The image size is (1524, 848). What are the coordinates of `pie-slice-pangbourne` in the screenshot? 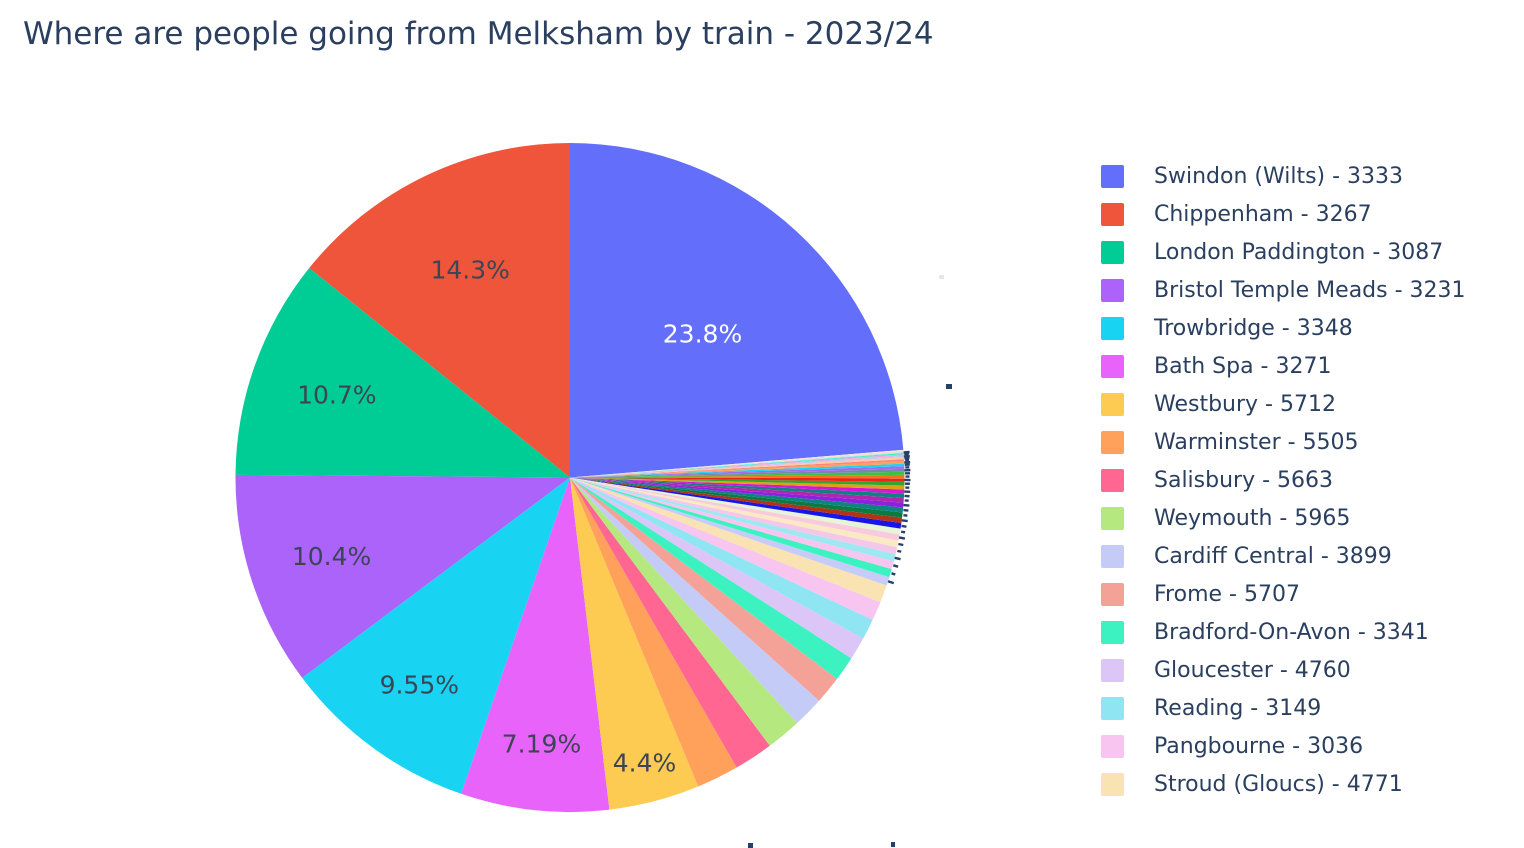 It's located at (725, 548).